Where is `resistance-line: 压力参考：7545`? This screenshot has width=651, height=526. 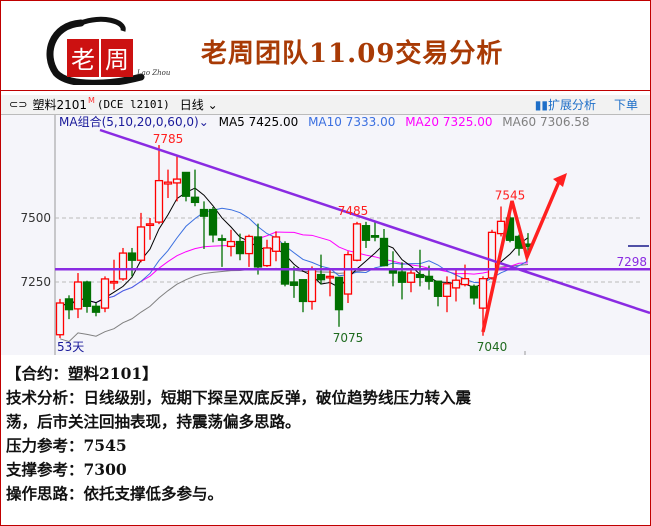 resistance-line: 压力参考：7545 is located at coordinates (66, 445).